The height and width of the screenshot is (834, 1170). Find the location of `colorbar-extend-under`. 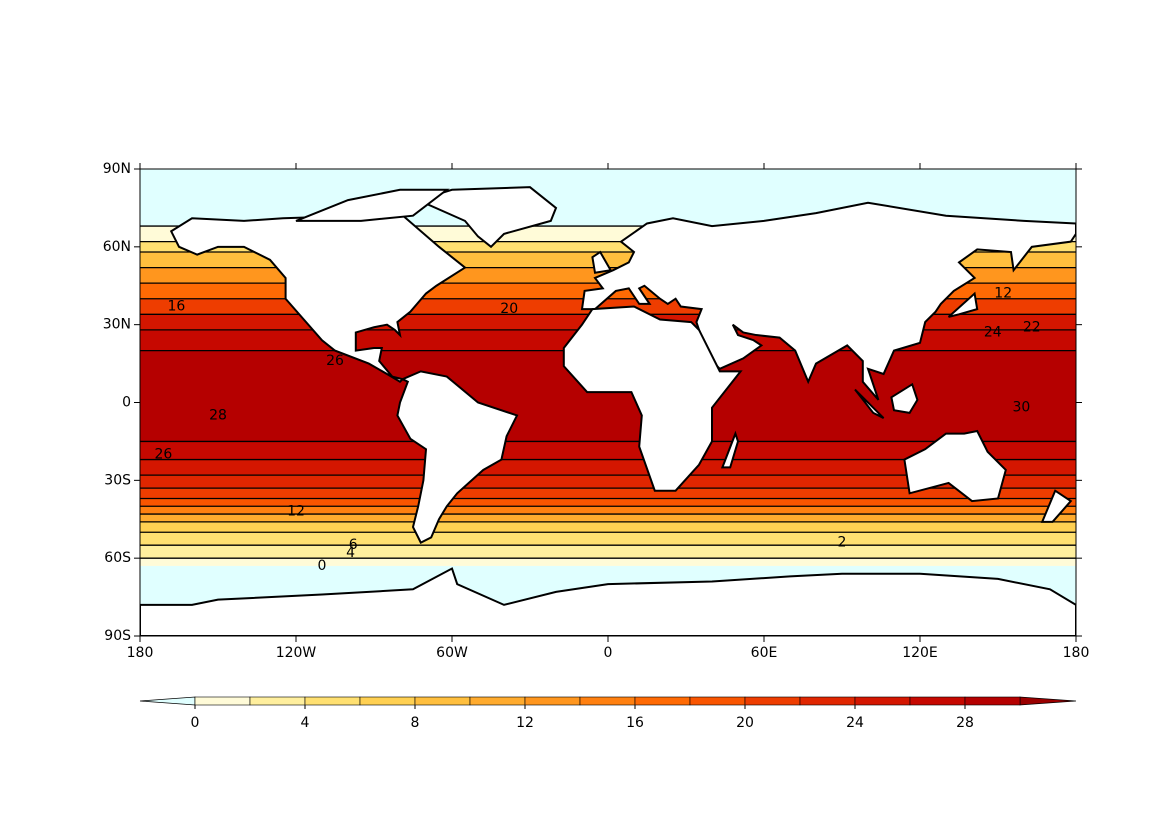

colorbar-extend-under is located at coordinates (167, 701).